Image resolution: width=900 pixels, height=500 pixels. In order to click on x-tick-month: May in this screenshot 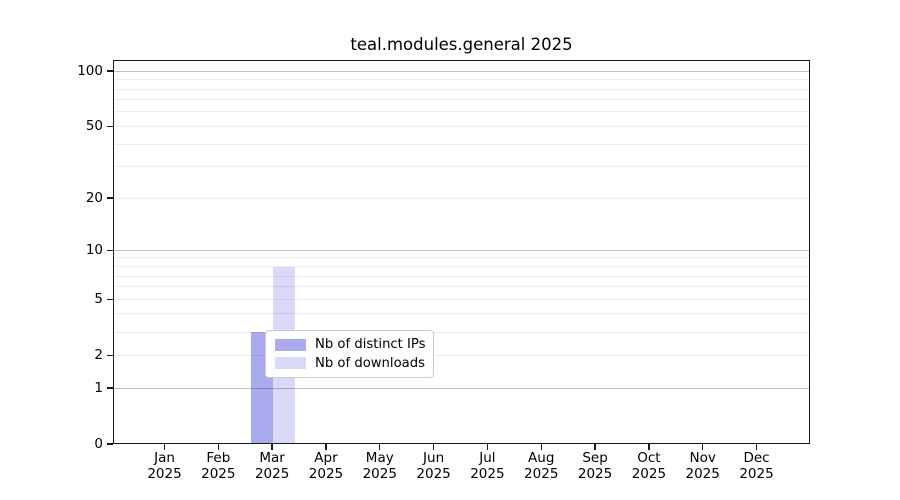, I will do `click(379, 458)`.